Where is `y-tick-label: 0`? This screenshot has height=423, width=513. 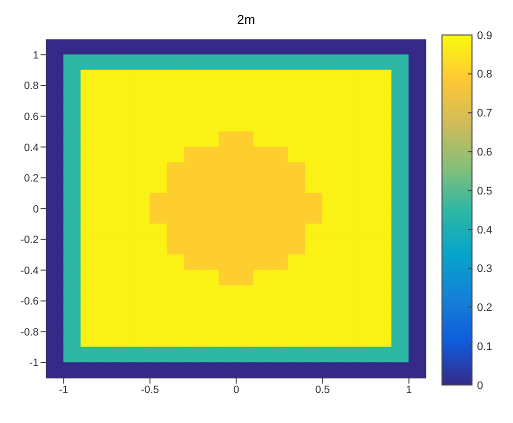 y-tick-label: 0 is located at coordinates (35, 209).